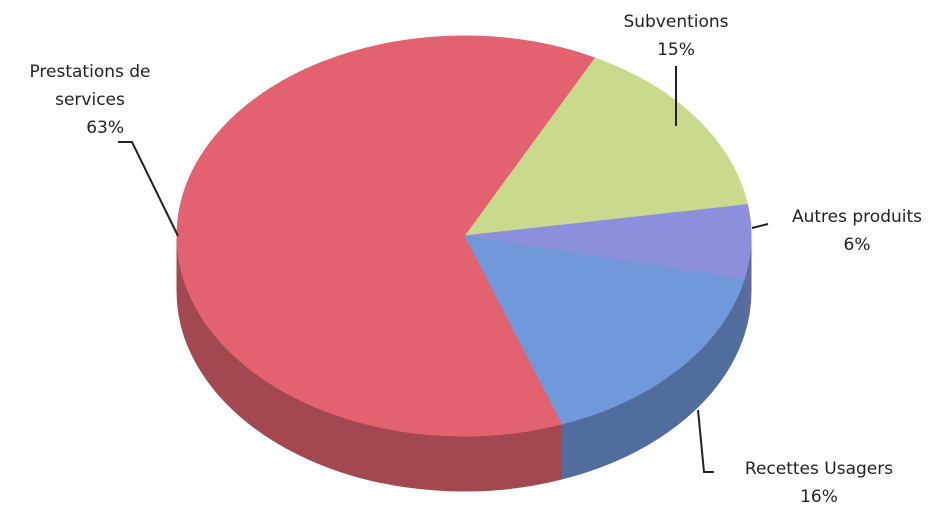 The width and height of the screenshot is (947, 515). What do you see at coordinates (90, 86) in the screenshot?
I see `category-label: Prestations de services` at bounding box center [90, 86].